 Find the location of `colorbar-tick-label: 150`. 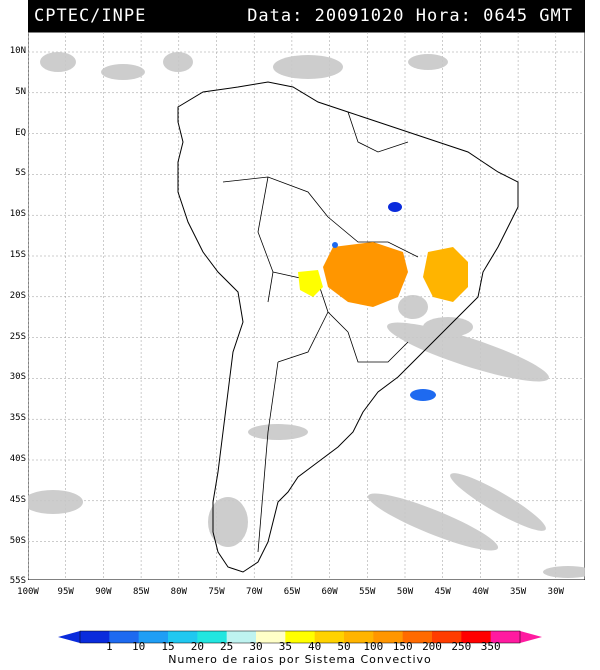

colorbar-tick-label: 150 is located at coordinates (402, 646).